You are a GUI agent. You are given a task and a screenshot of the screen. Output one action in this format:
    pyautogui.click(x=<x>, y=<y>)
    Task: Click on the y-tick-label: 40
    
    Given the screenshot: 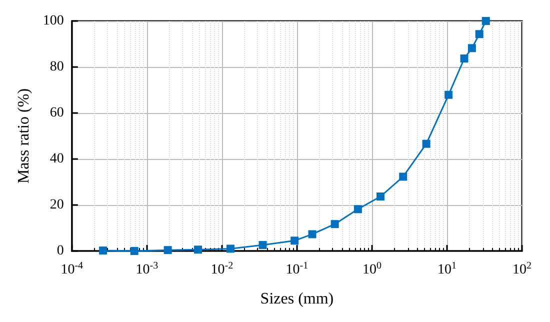 What is the action you would take?
    pyautogui.click(x=57, y=159)
    